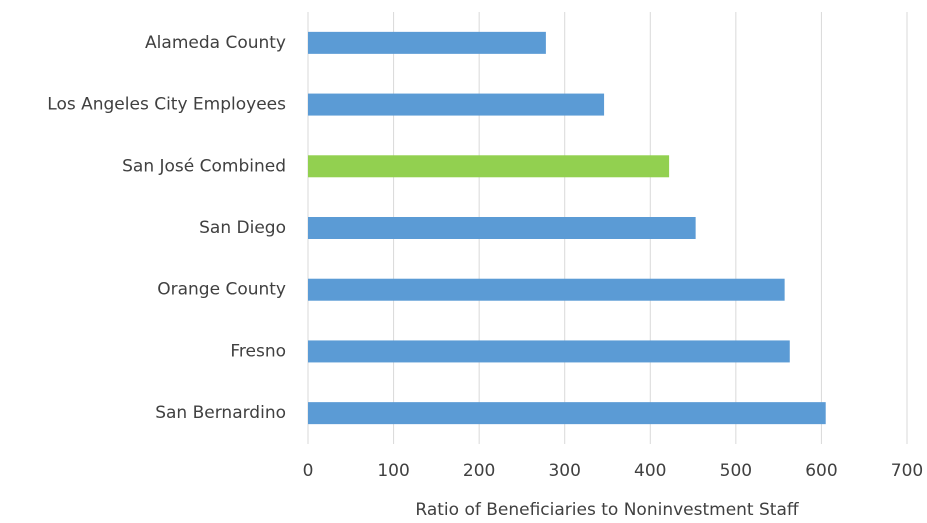 Image resolution: width=927 pixels, height=523 pixels. I want to click on y-tick-label: San José Combined, so click(204, 166).